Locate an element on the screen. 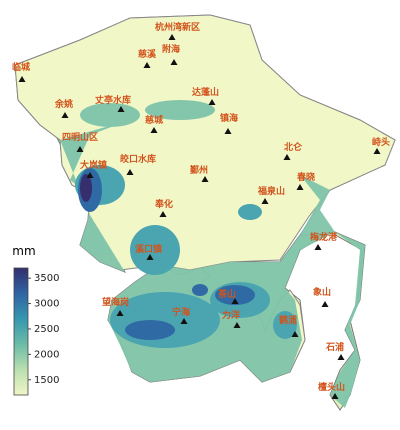 The image size is (400, 430). colorbar-bar is located at coordinates (21, 331).